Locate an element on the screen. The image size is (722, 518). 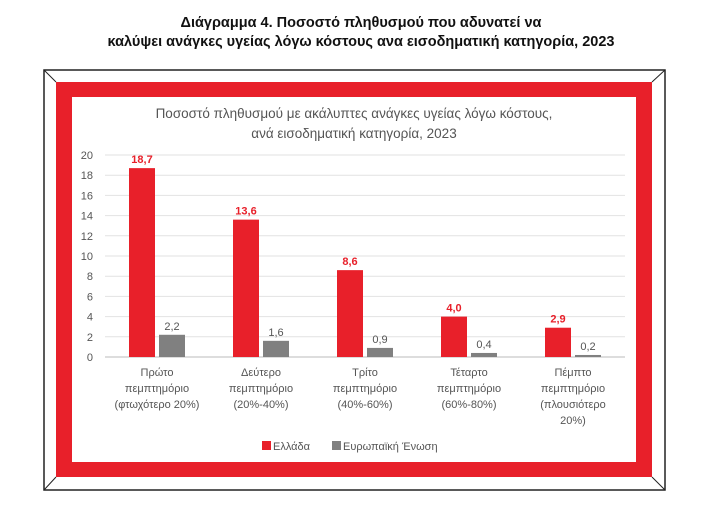
x-tick-label: Δεύτερο is located at coordinates (261, 373).